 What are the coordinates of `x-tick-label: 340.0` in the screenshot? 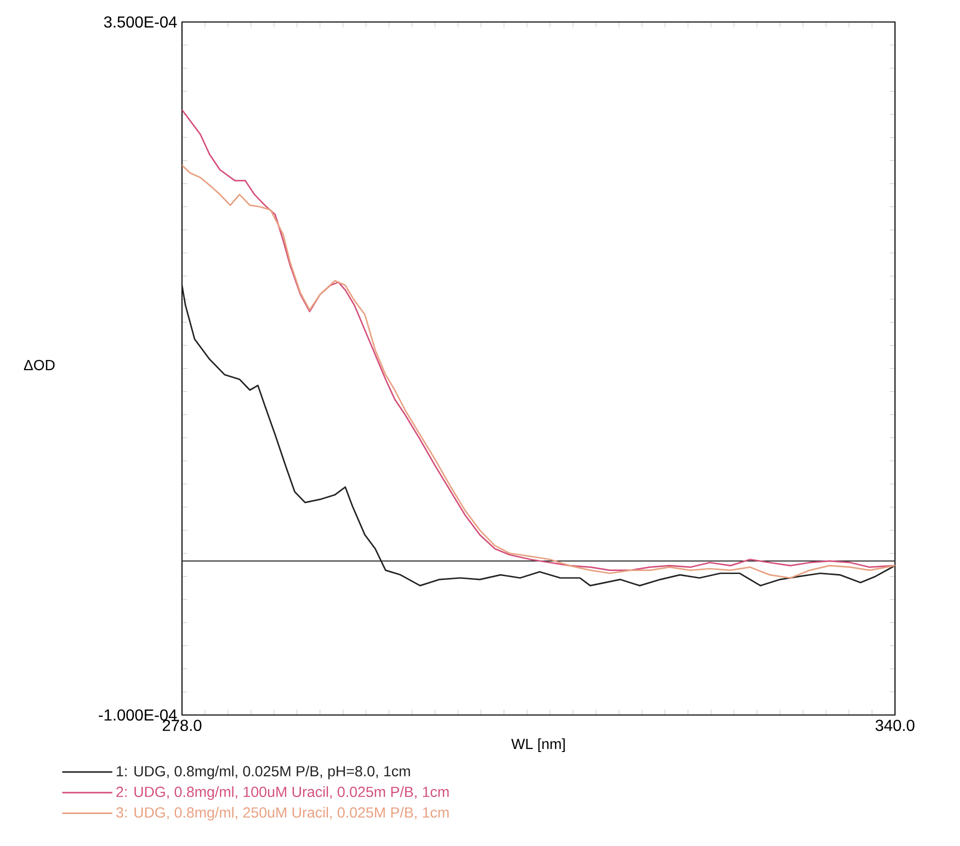 It's located at (895, 726).